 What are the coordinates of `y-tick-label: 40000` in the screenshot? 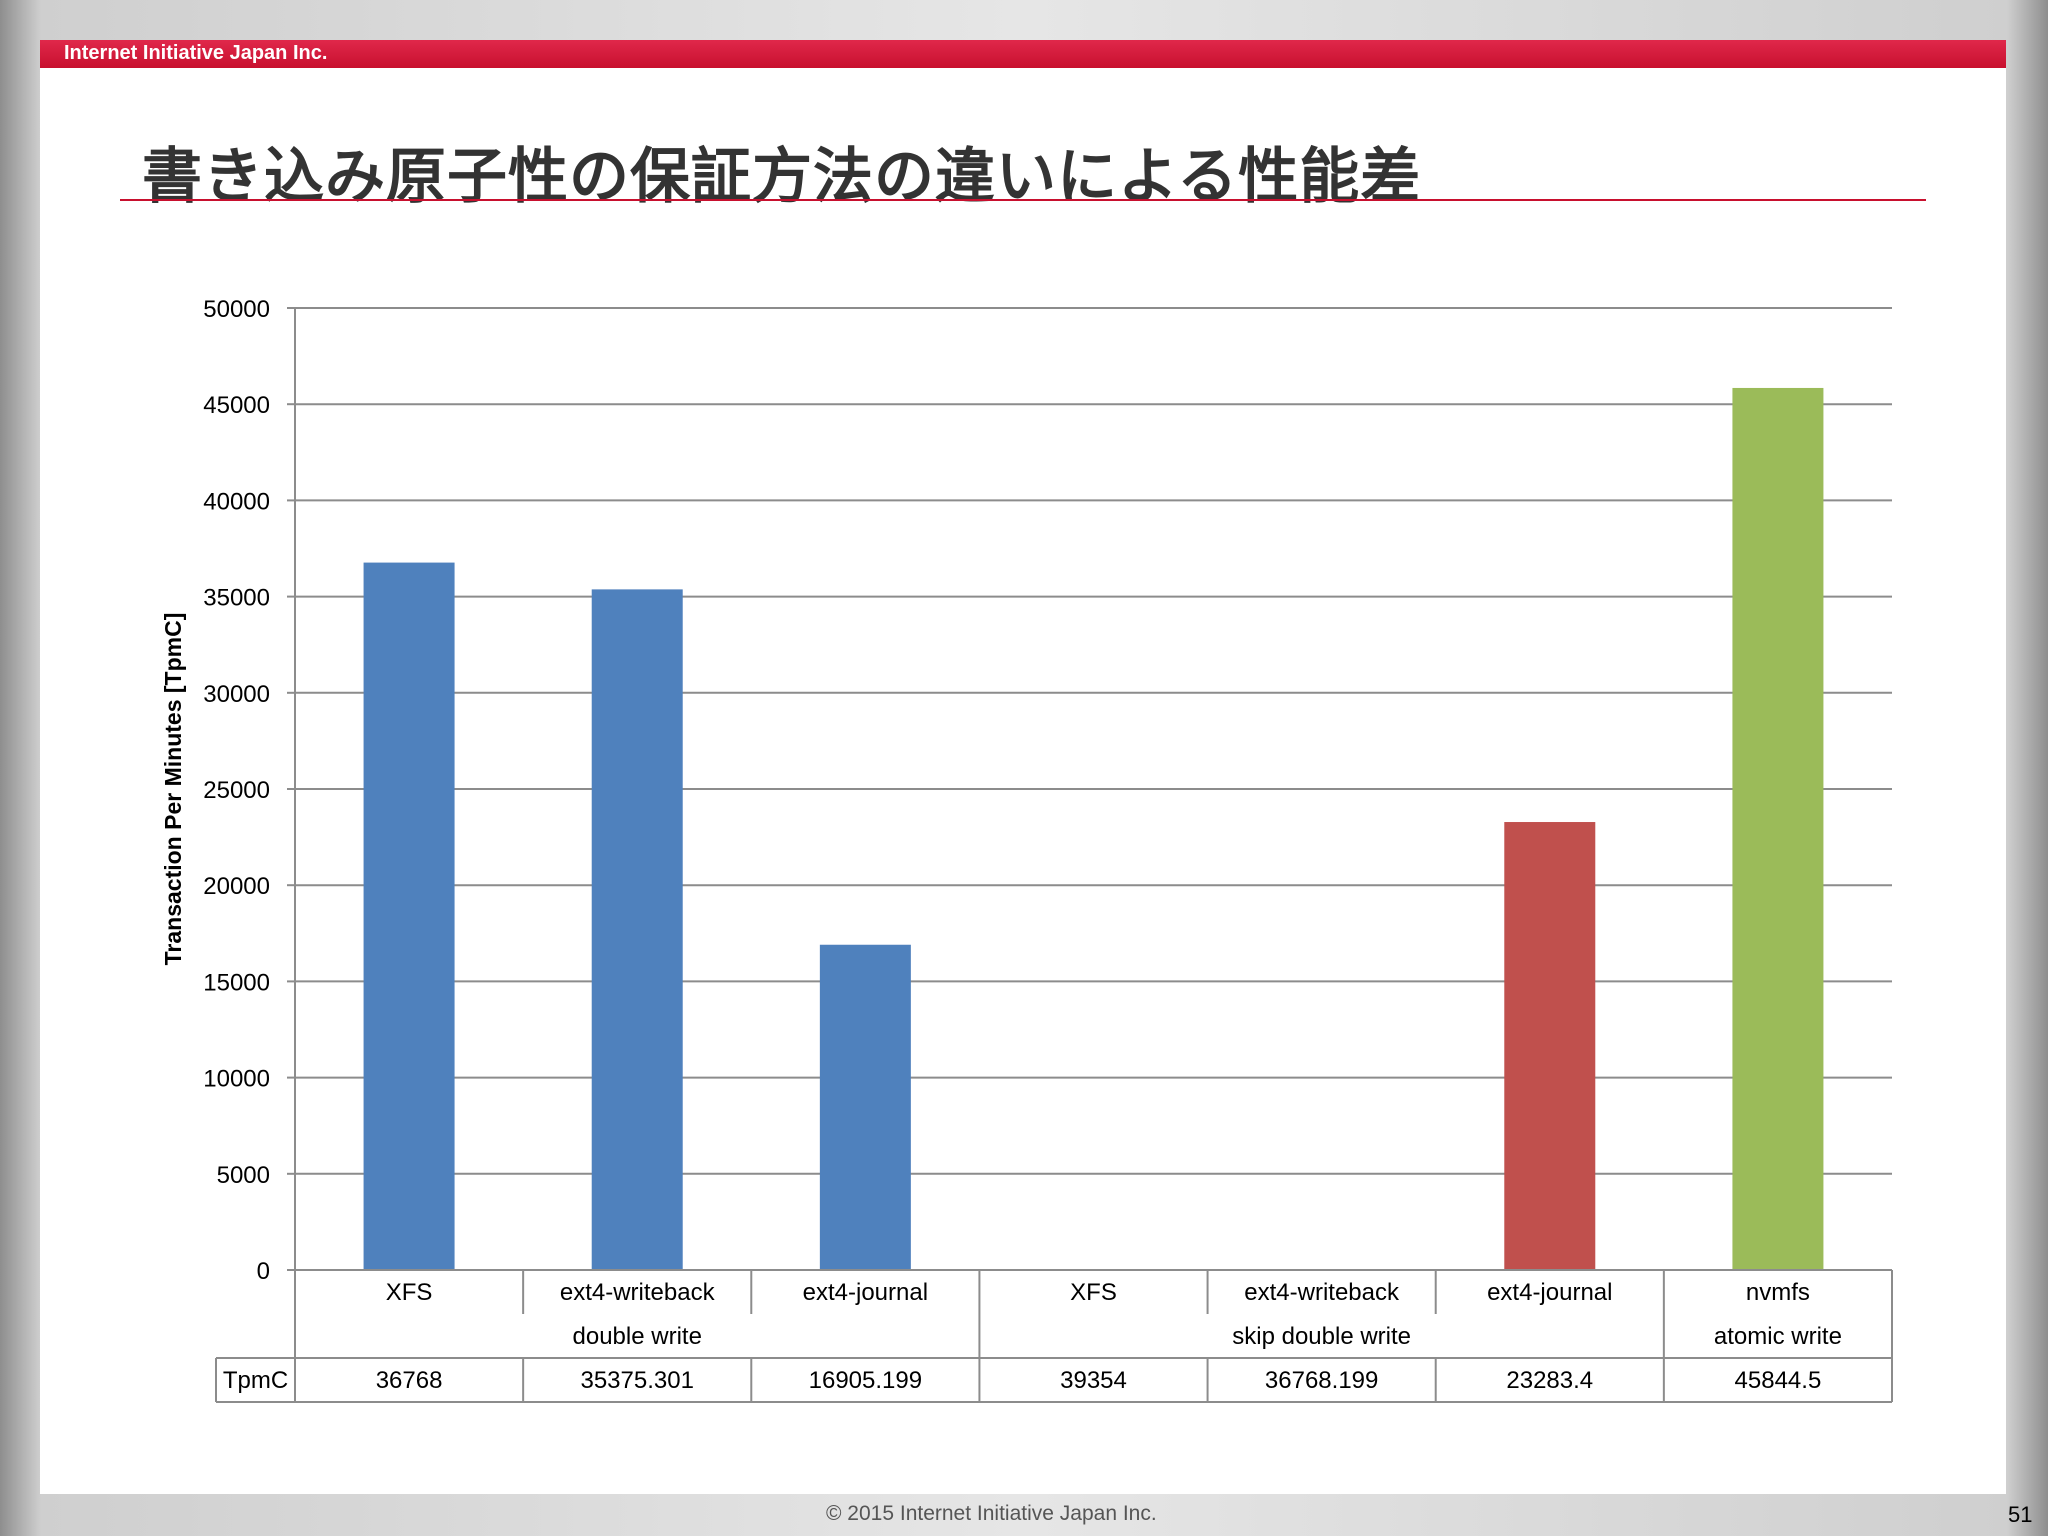 It's located at (236, 501).